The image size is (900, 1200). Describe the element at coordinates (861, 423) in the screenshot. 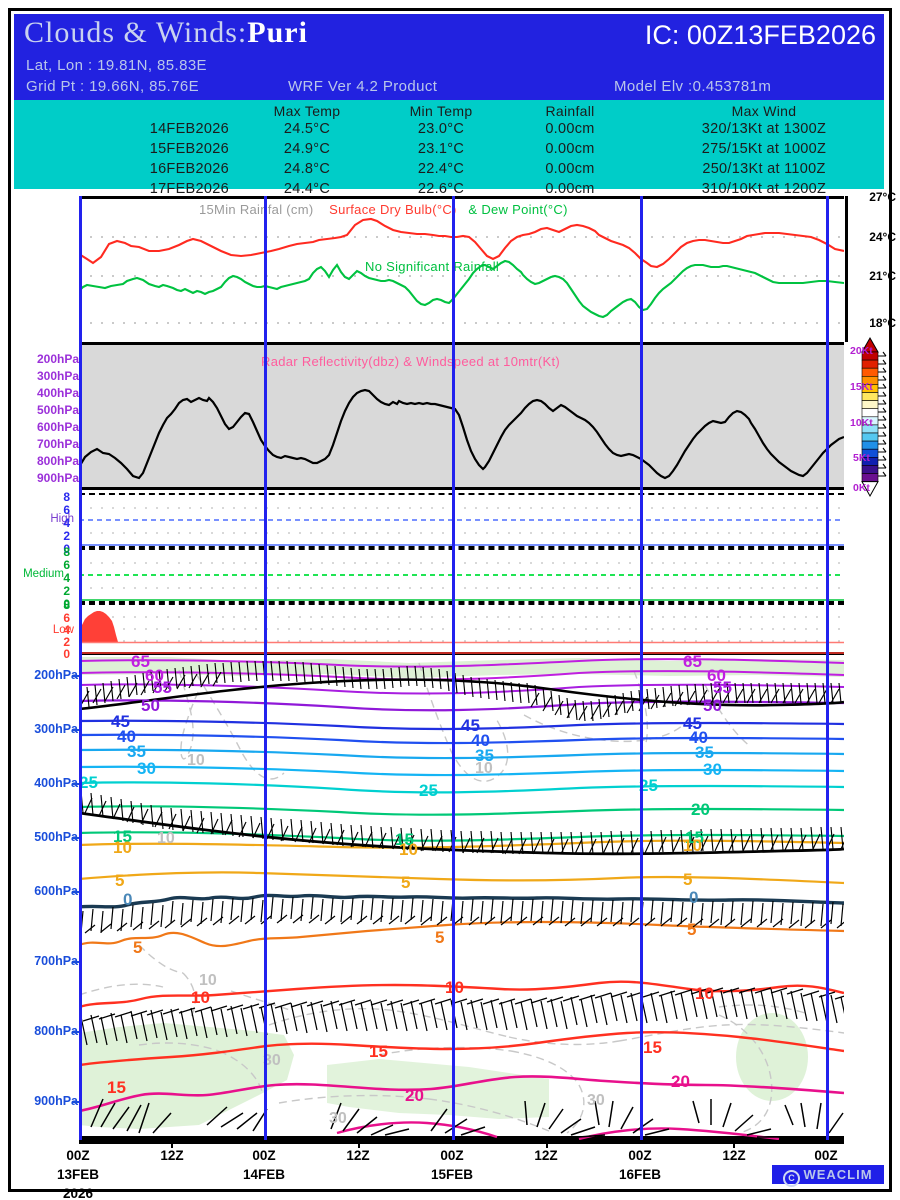

I see `colorbar-tick-10kt: 10Kt` at that location.